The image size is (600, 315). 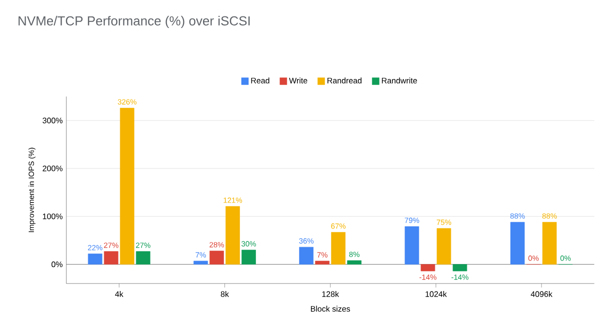 I want to click on x-tick-label: 4k, so click(x=119, y=294).